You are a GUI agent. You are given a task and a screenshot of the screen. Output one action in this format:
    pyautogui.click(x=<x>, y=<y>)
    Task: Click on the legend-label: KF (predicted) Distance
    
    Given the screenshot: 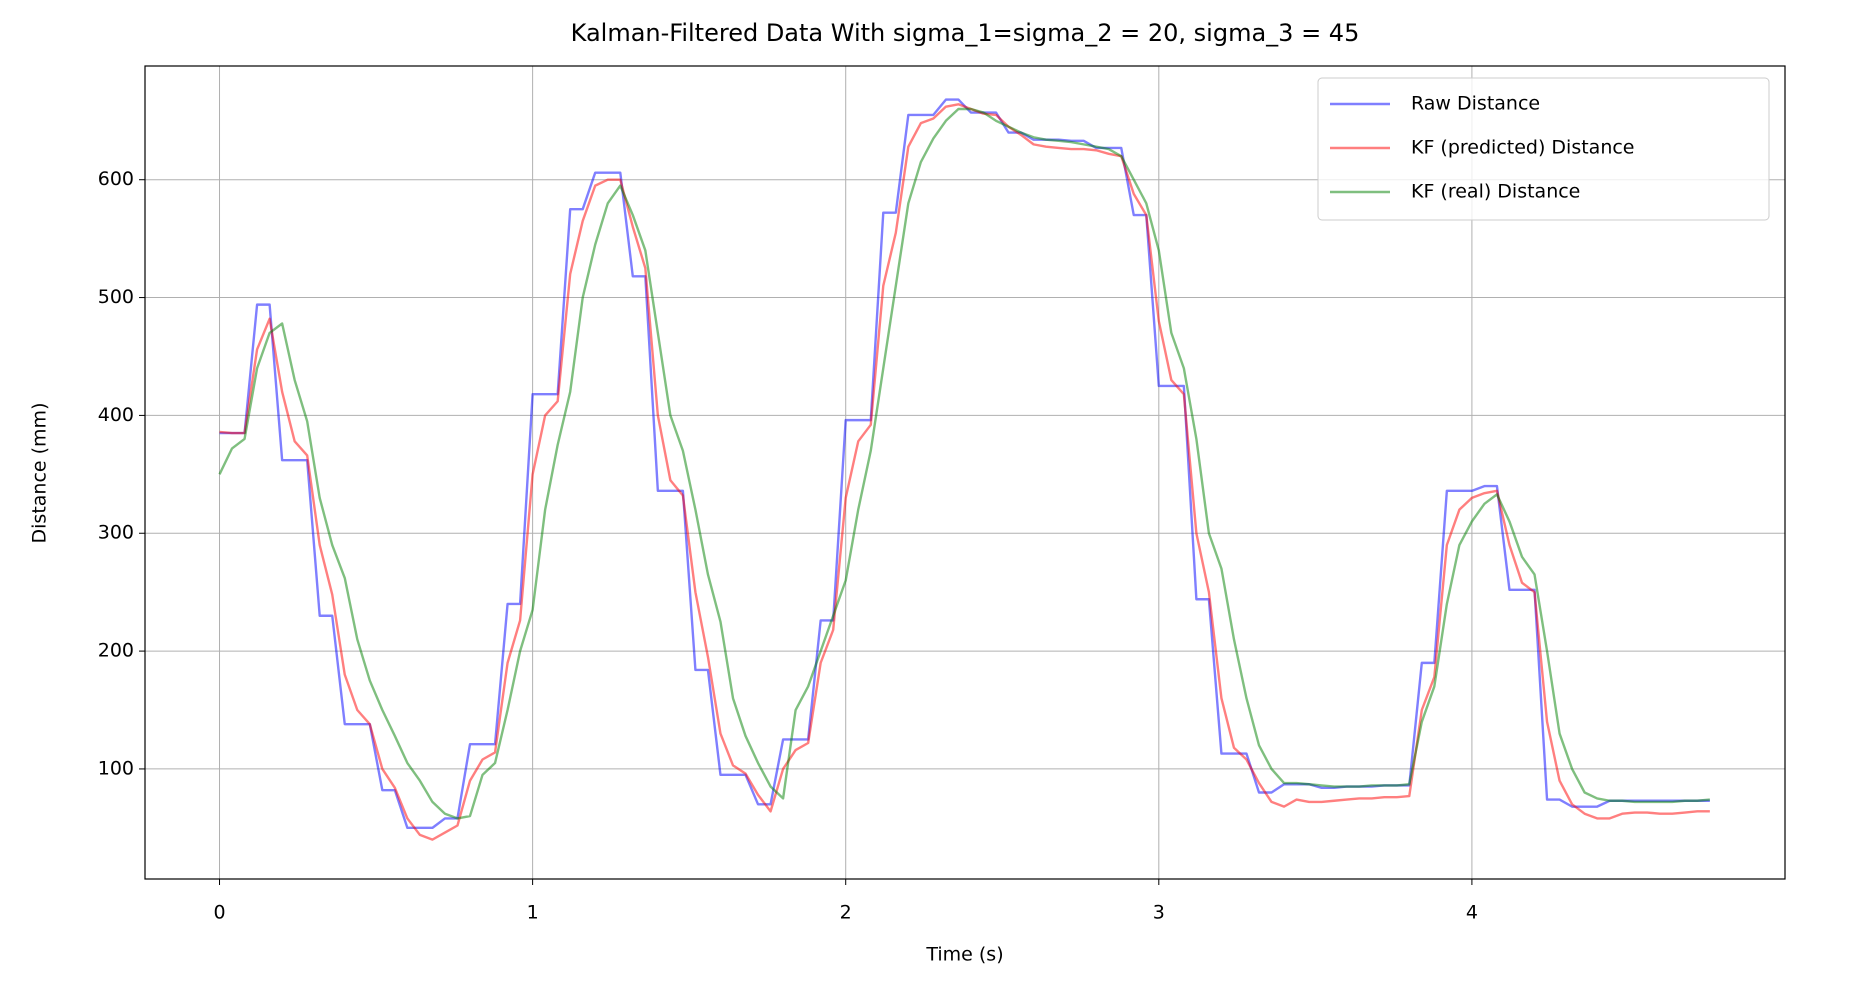 What is the action you would take?
    pyautogui.click(x=1523, y=148)
    